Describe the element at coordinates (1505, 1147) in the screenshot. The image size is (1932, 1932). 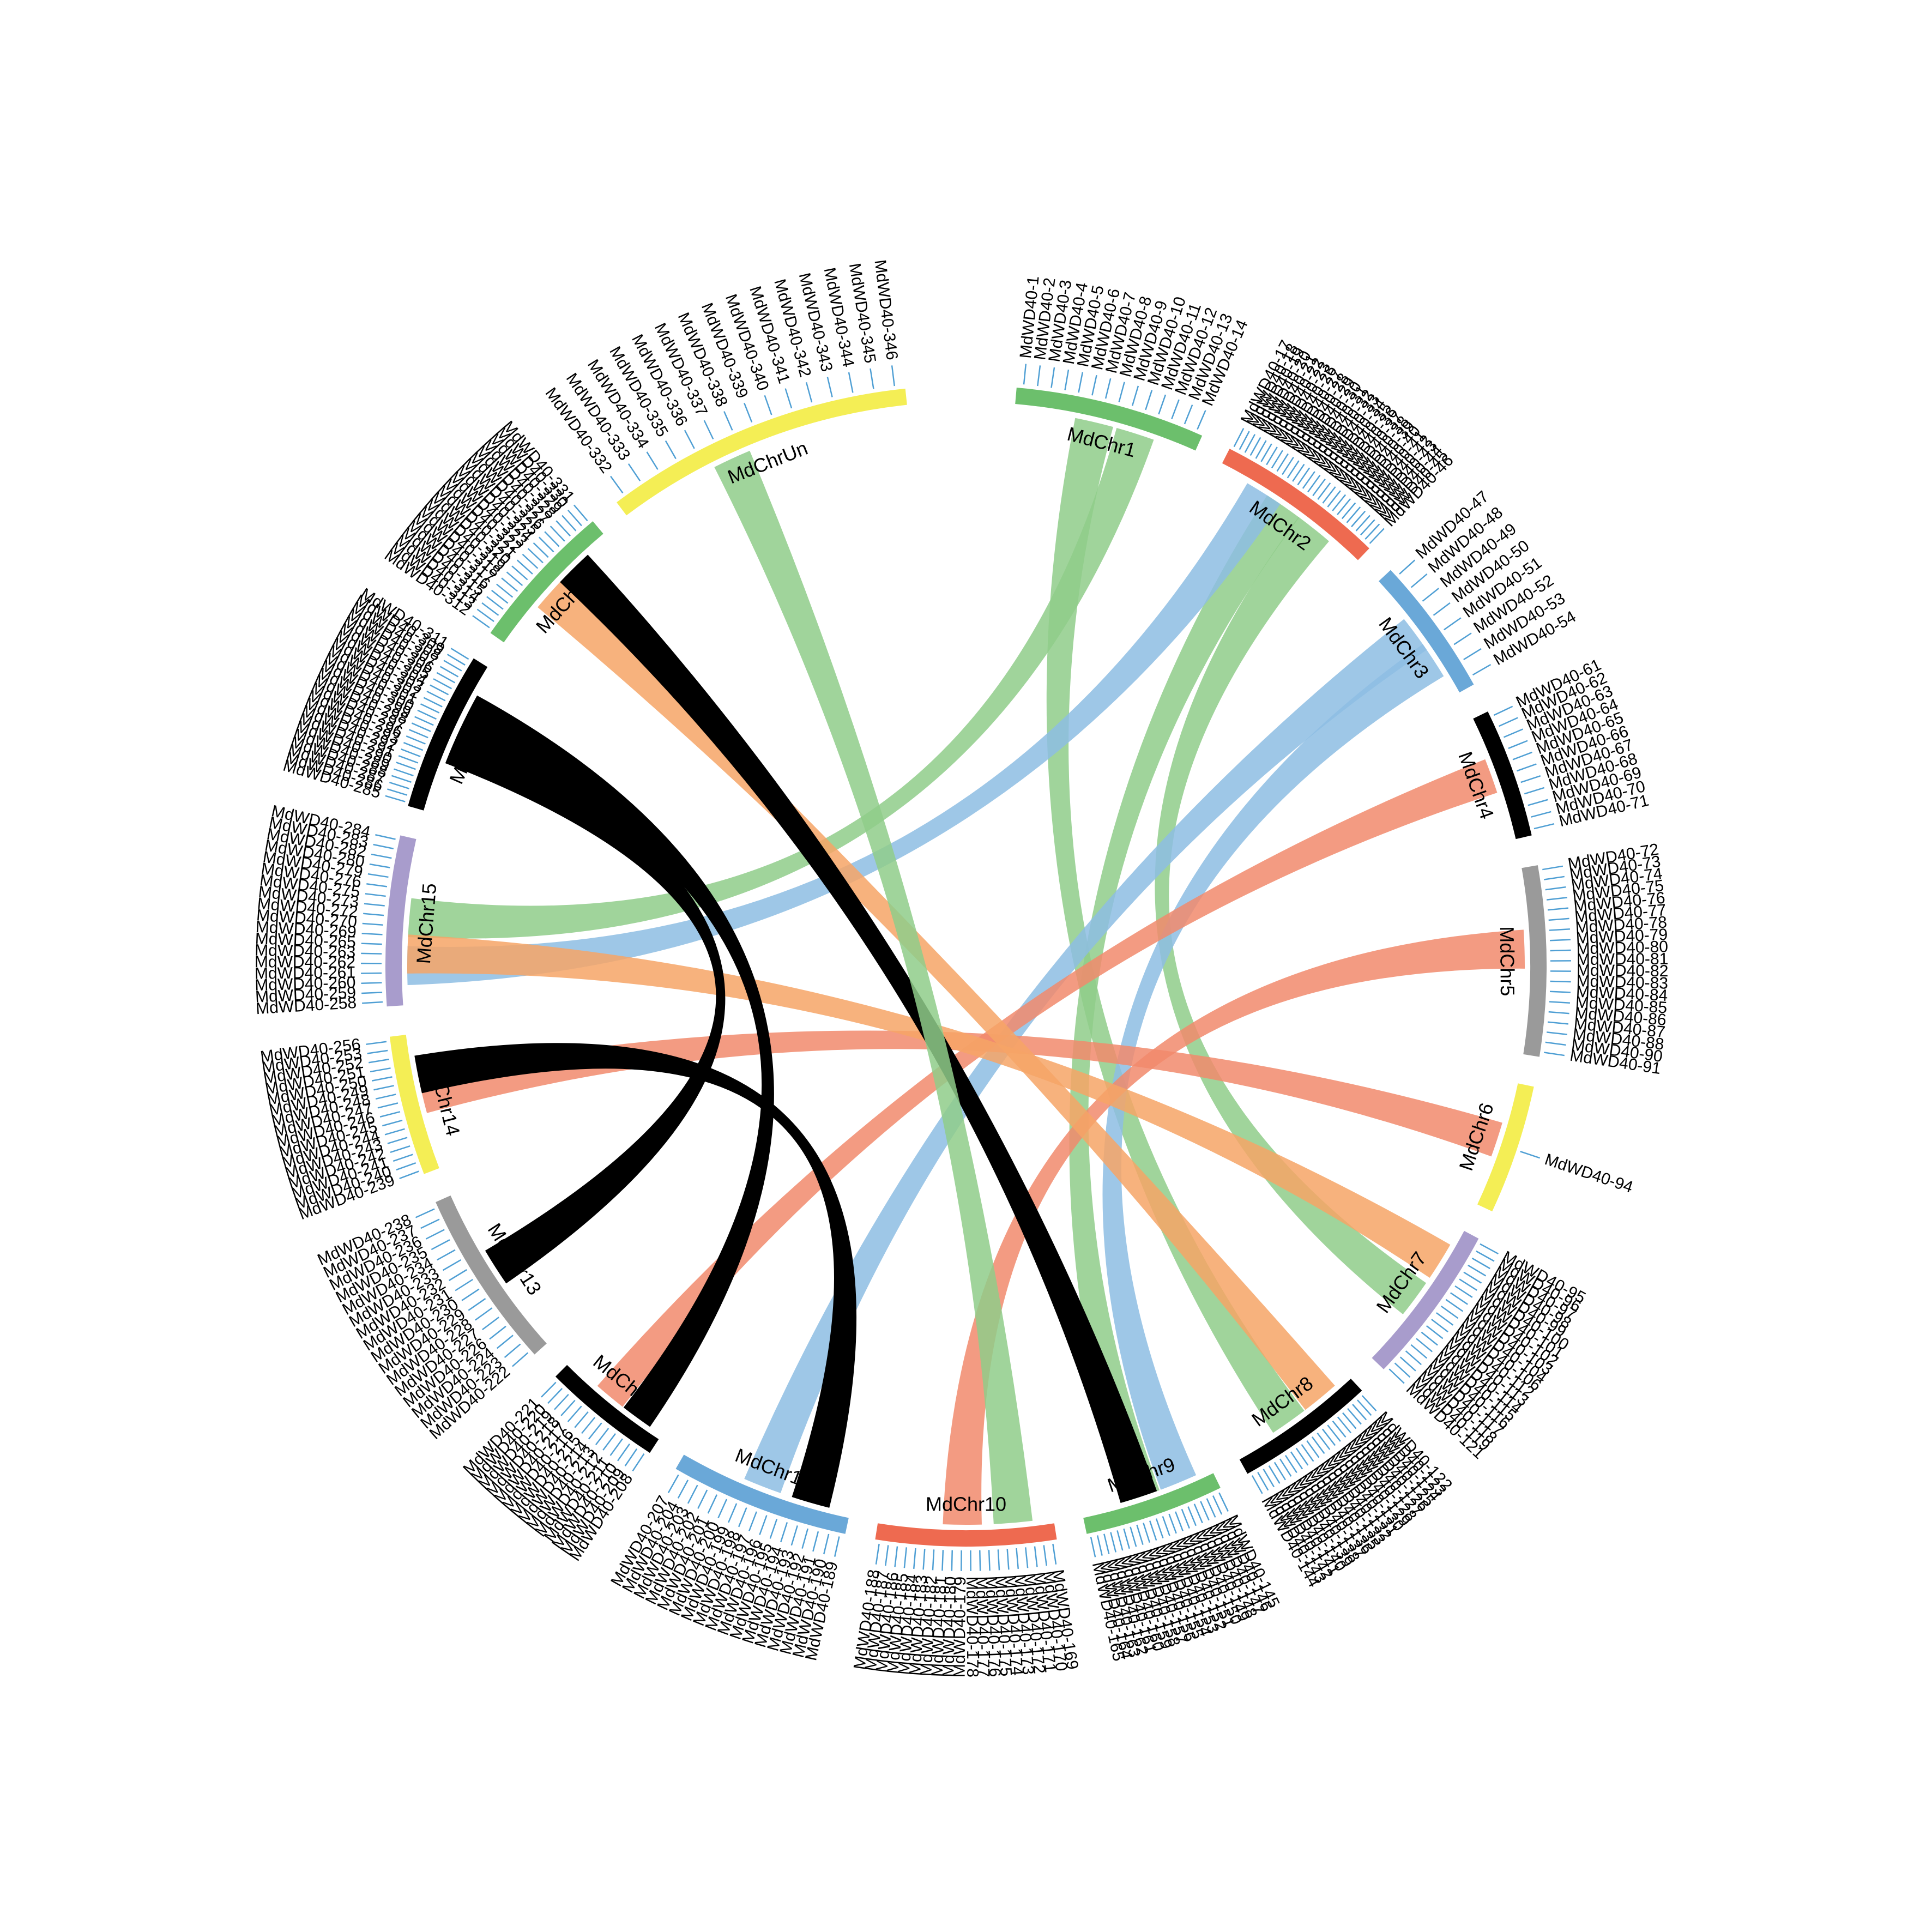
I see `chromosome-arc-mdchr6` at that location.